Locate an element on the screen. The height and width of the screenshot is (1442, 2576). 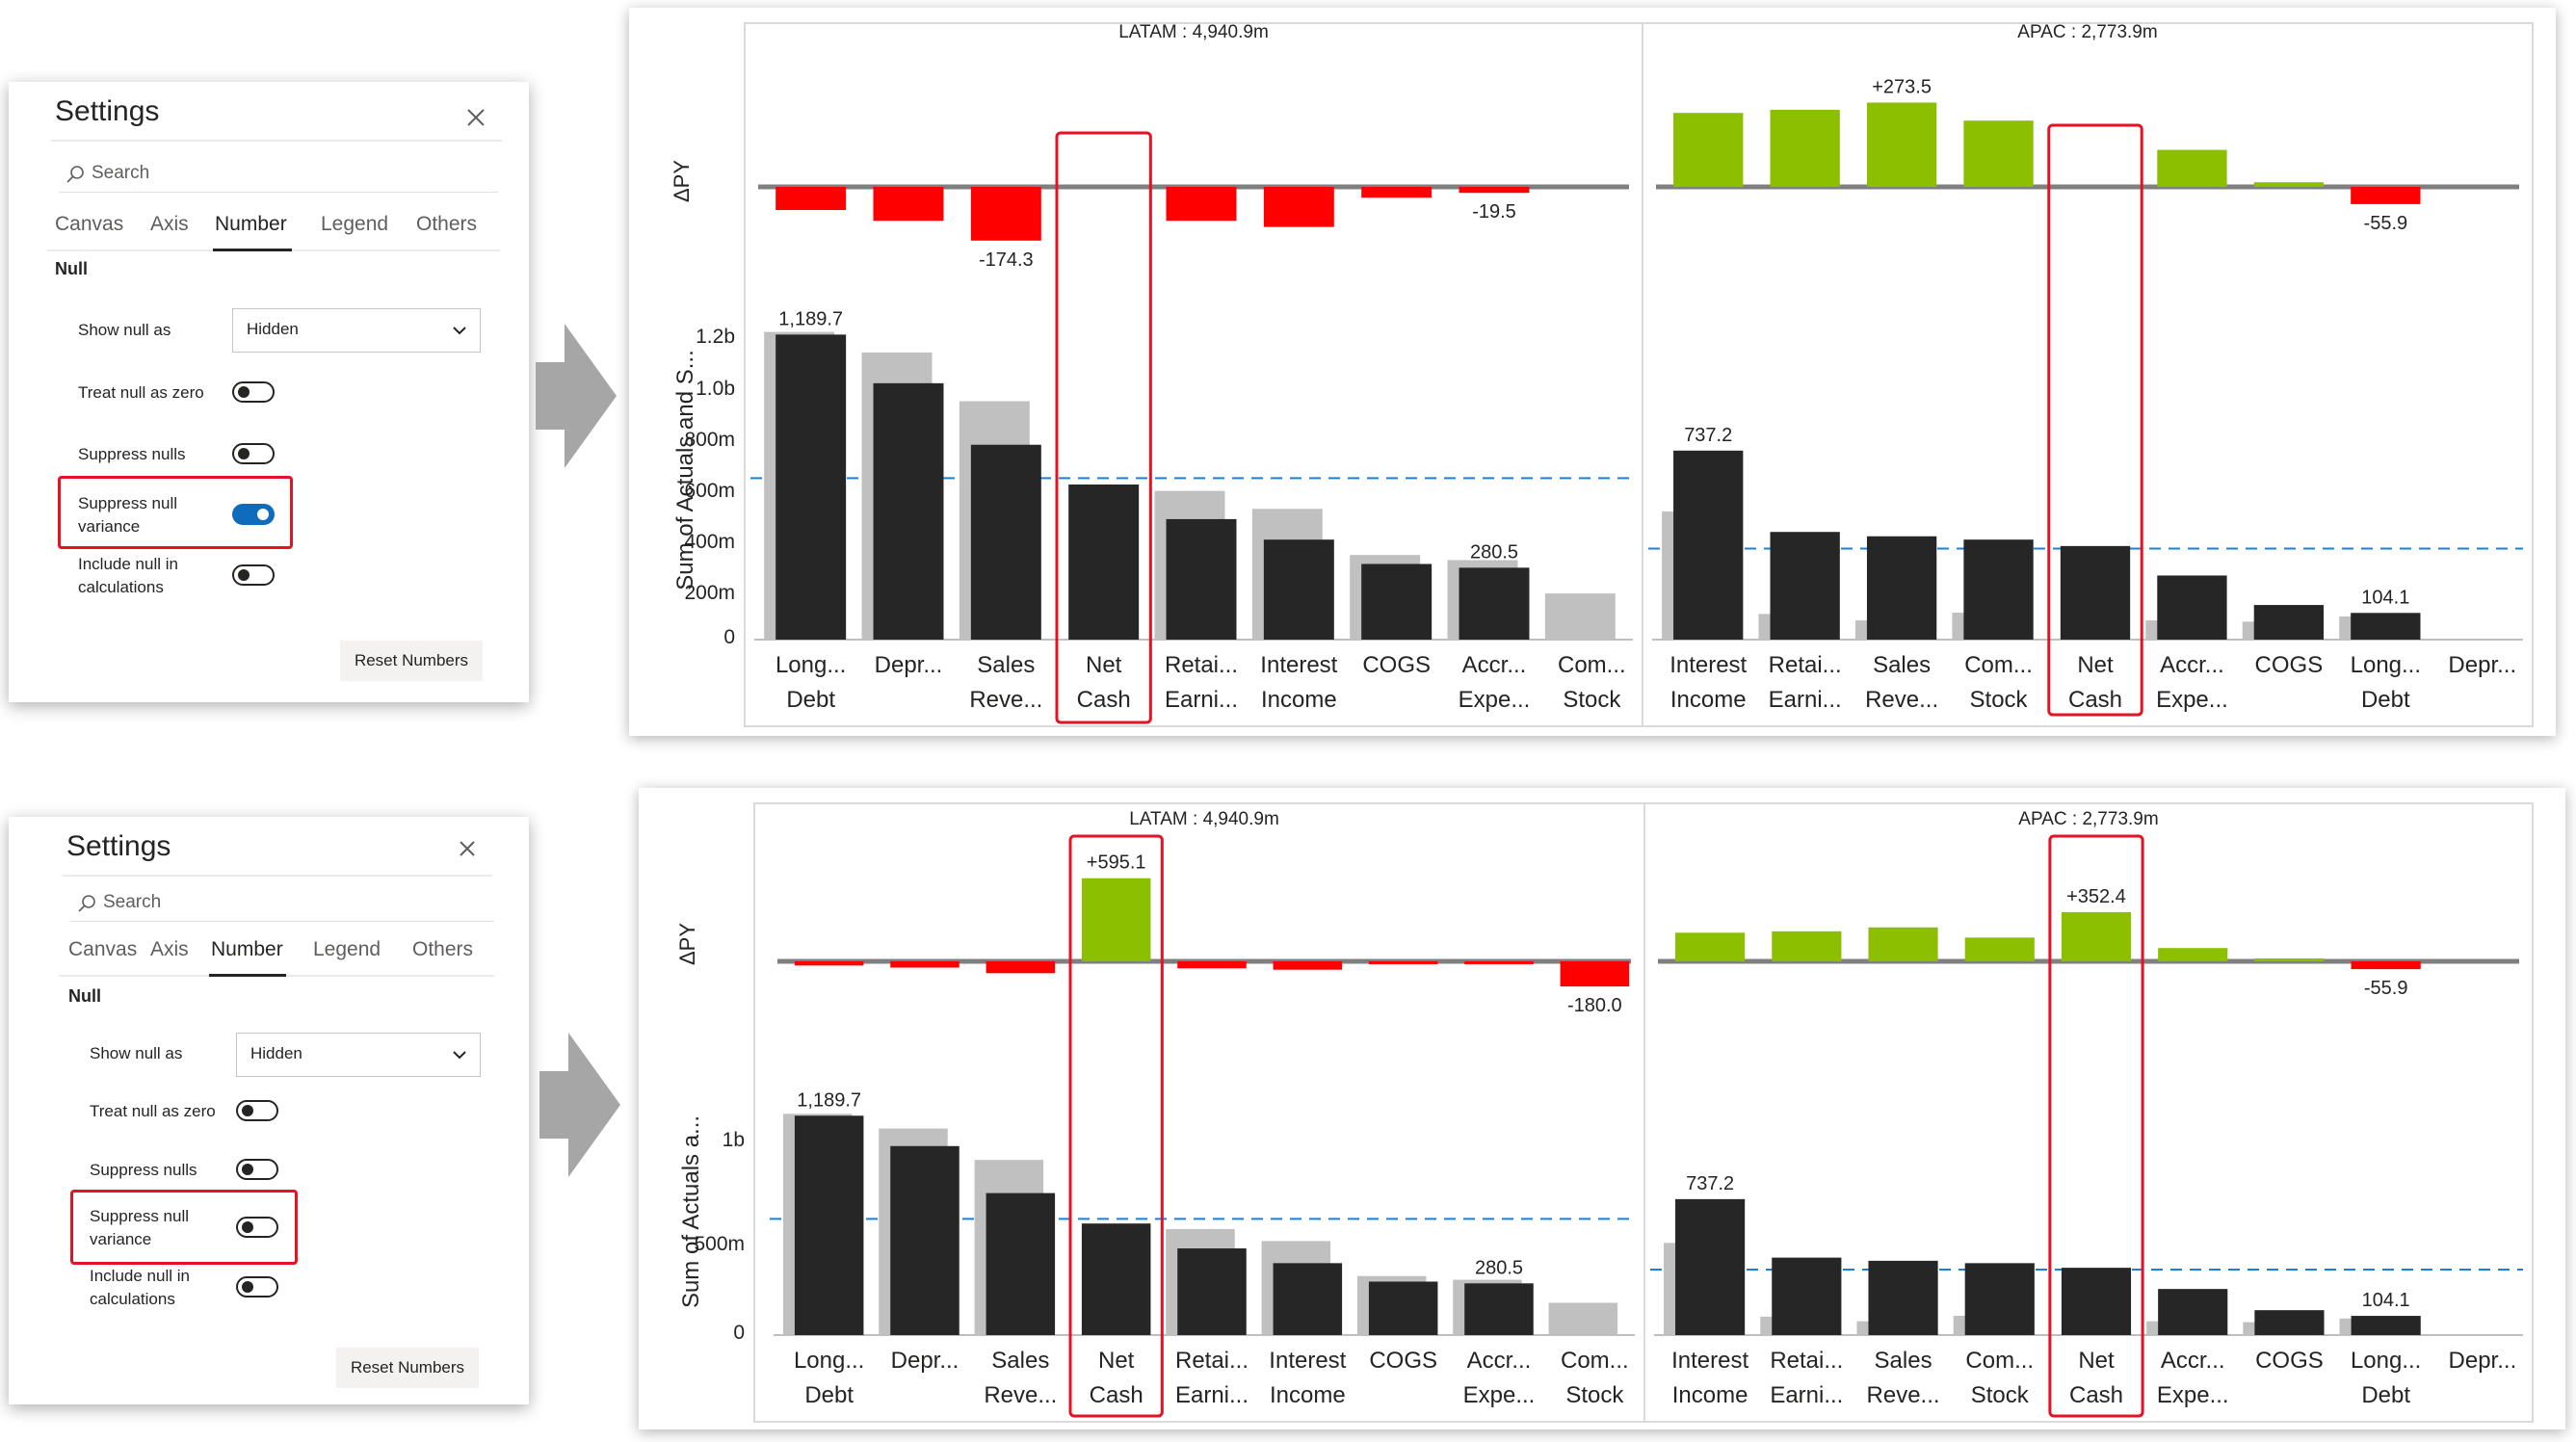
active-tab-underline is located at coordinates (252, 250).